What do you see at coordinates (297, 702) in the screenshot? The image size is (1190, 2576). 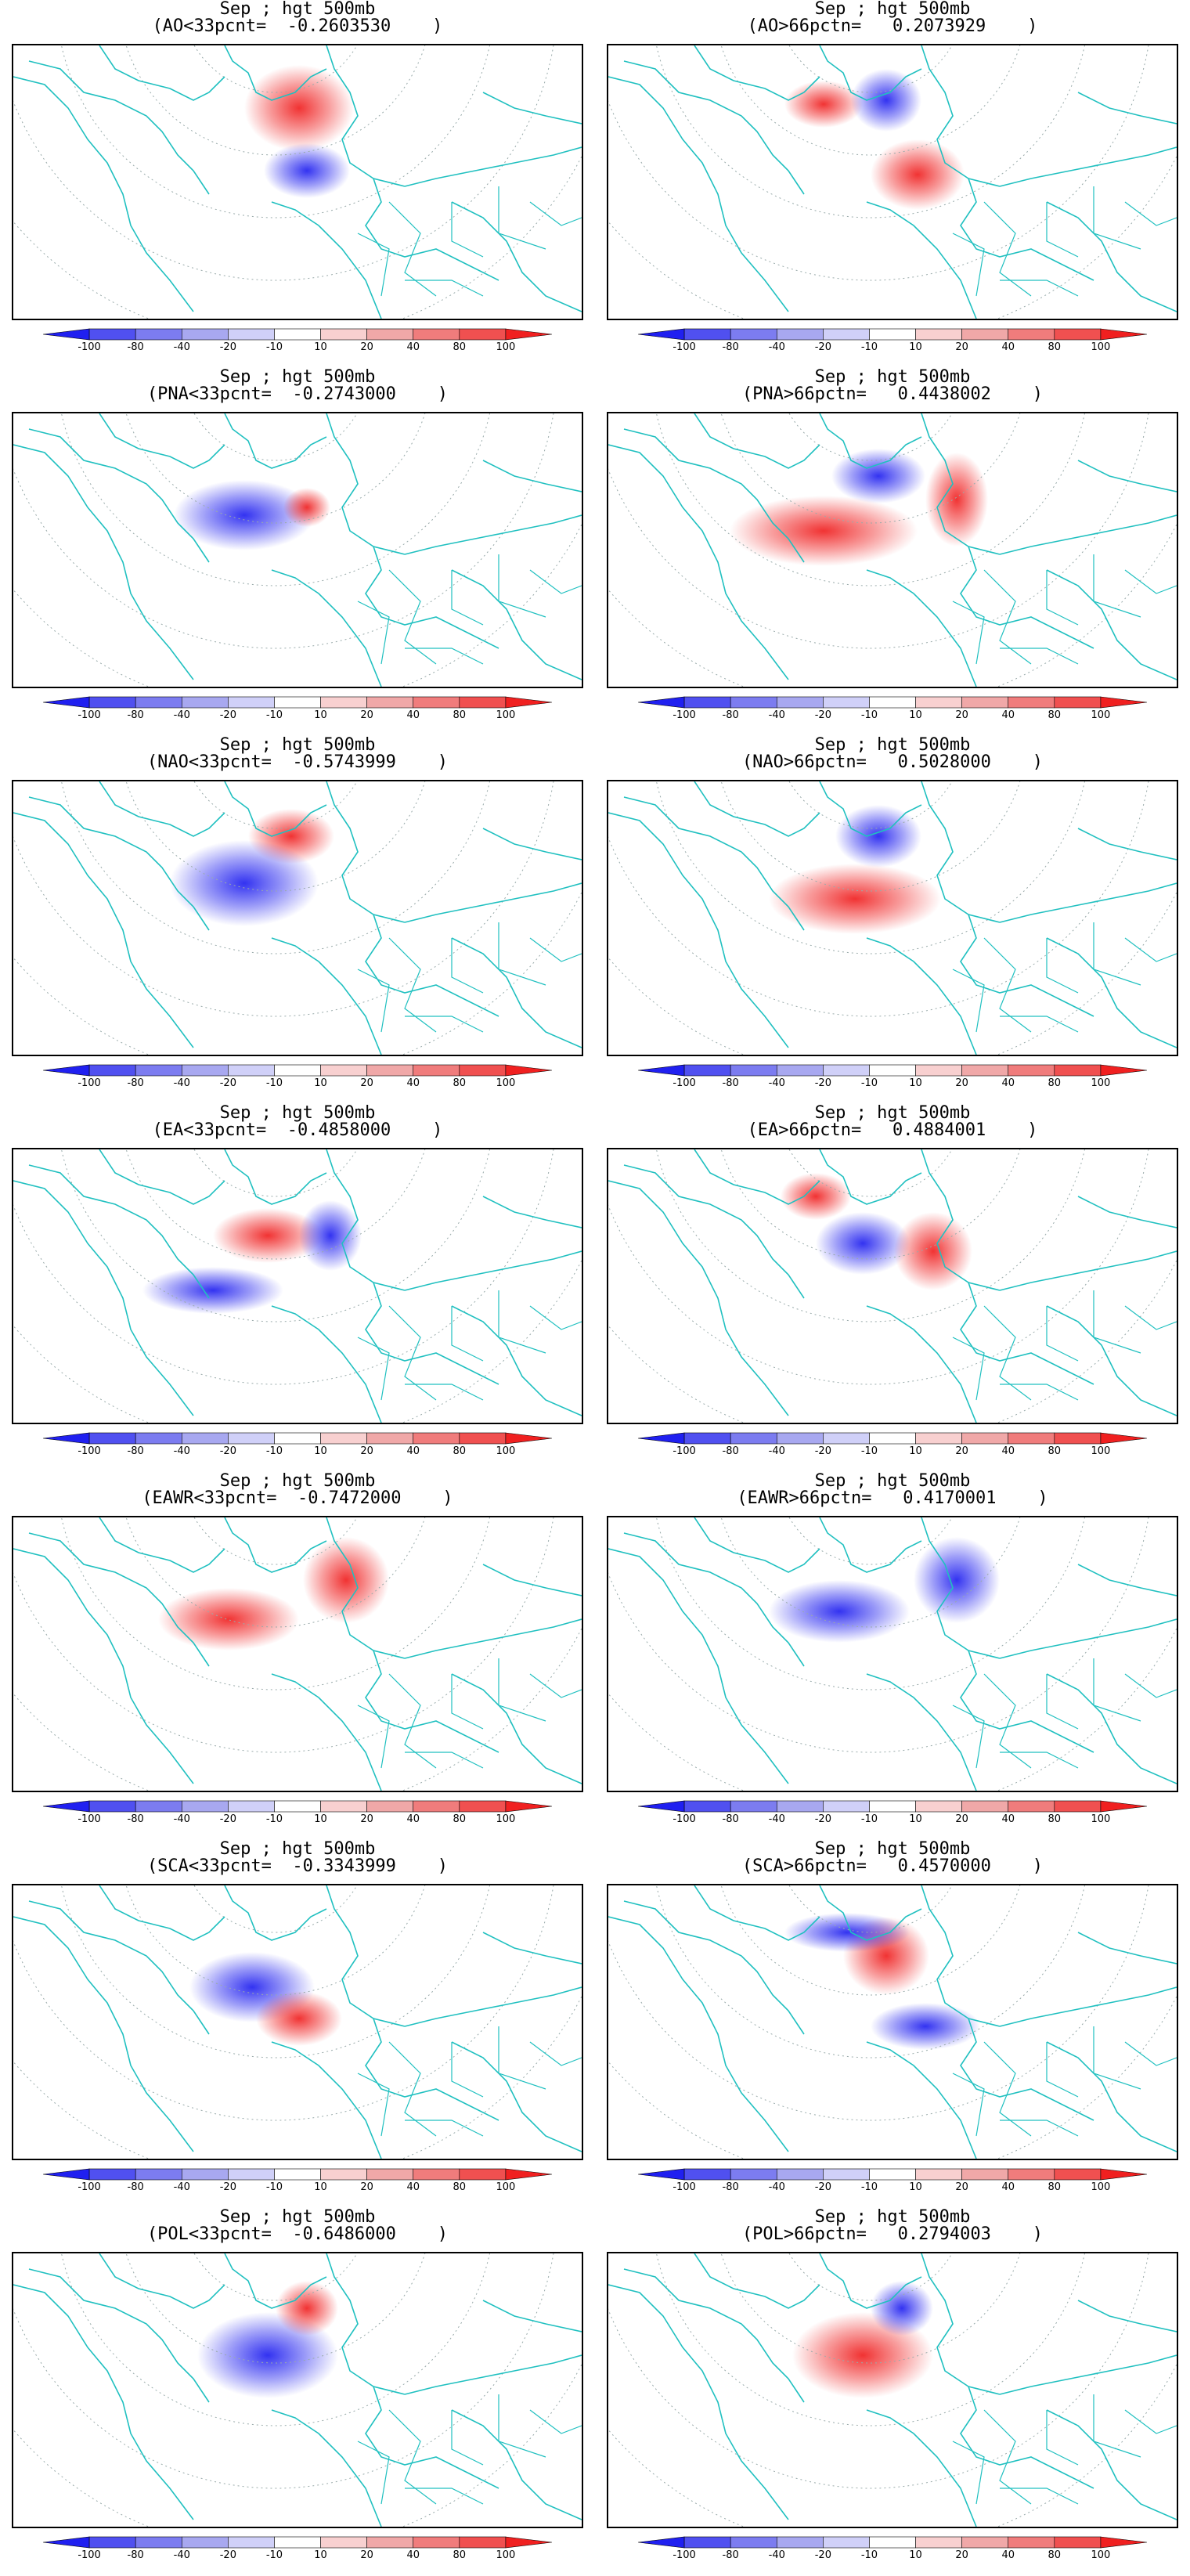 I see `colorbar` at bounding box center [297, 702].